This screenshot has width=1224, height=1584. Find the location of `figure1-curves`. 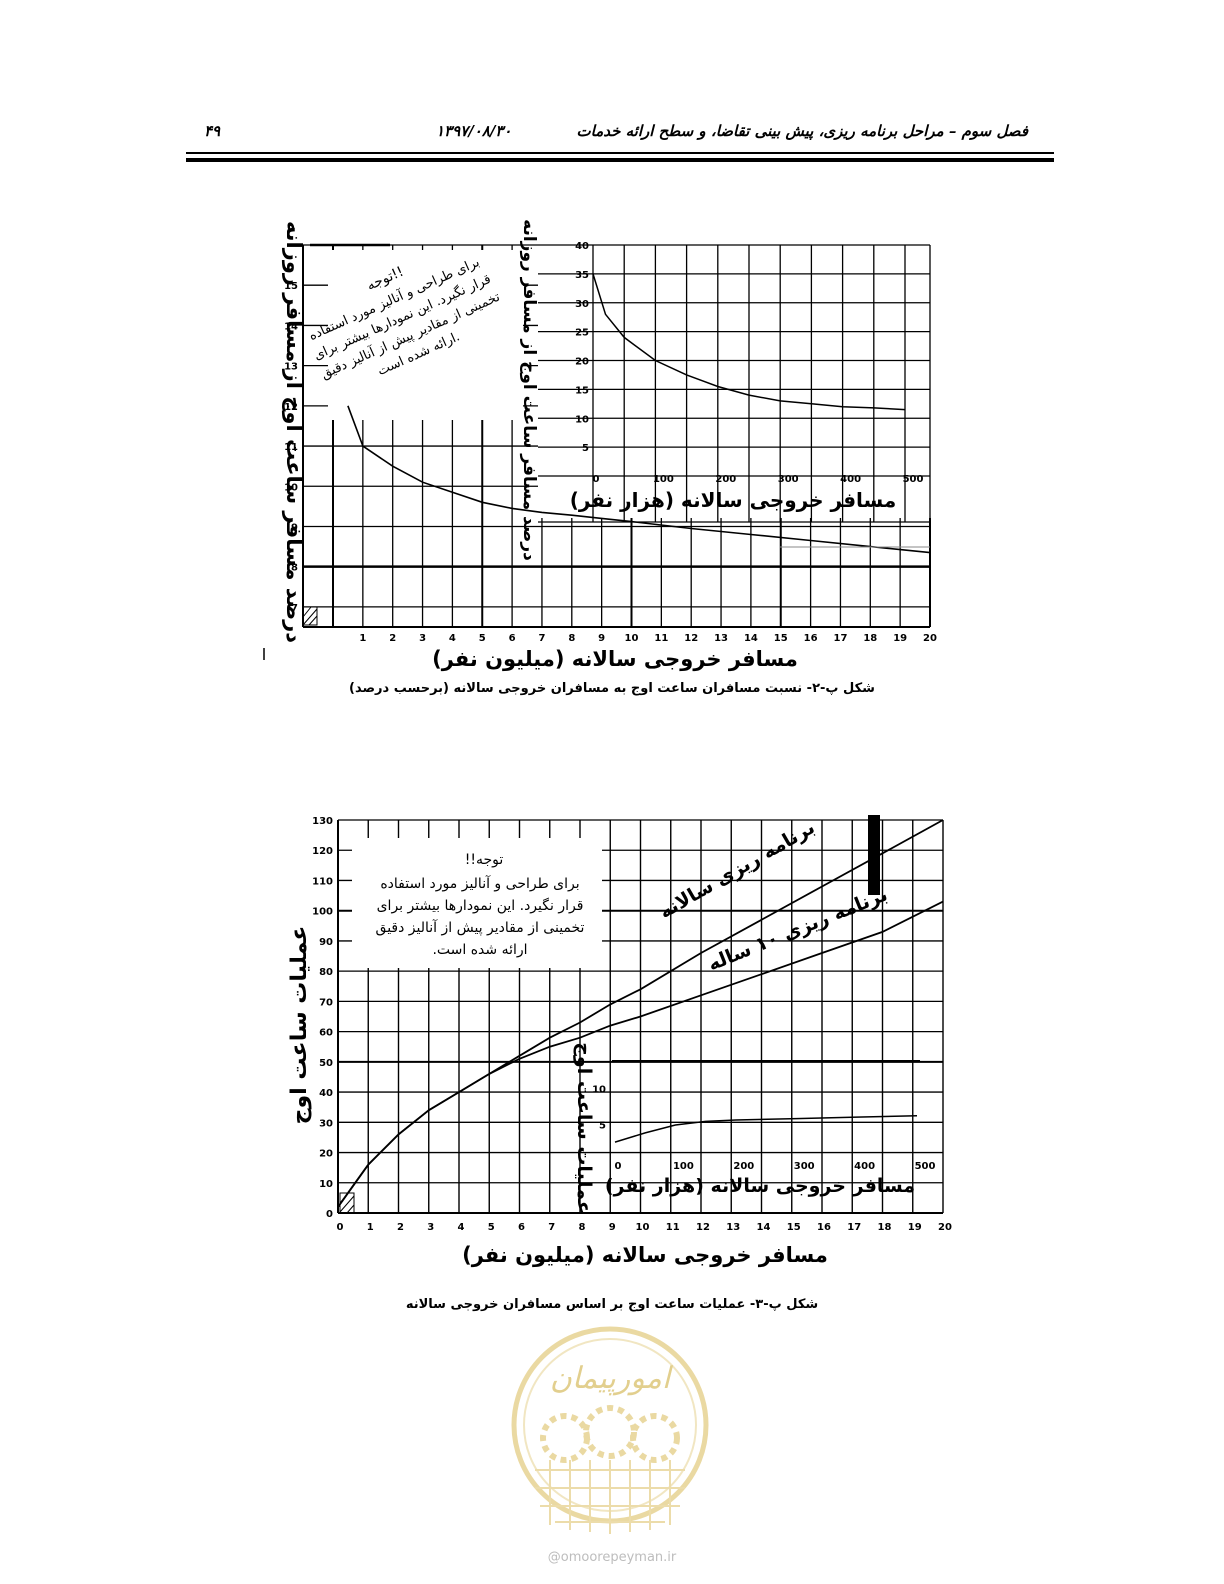

figure1-curves is located at coordinates (639, 479).